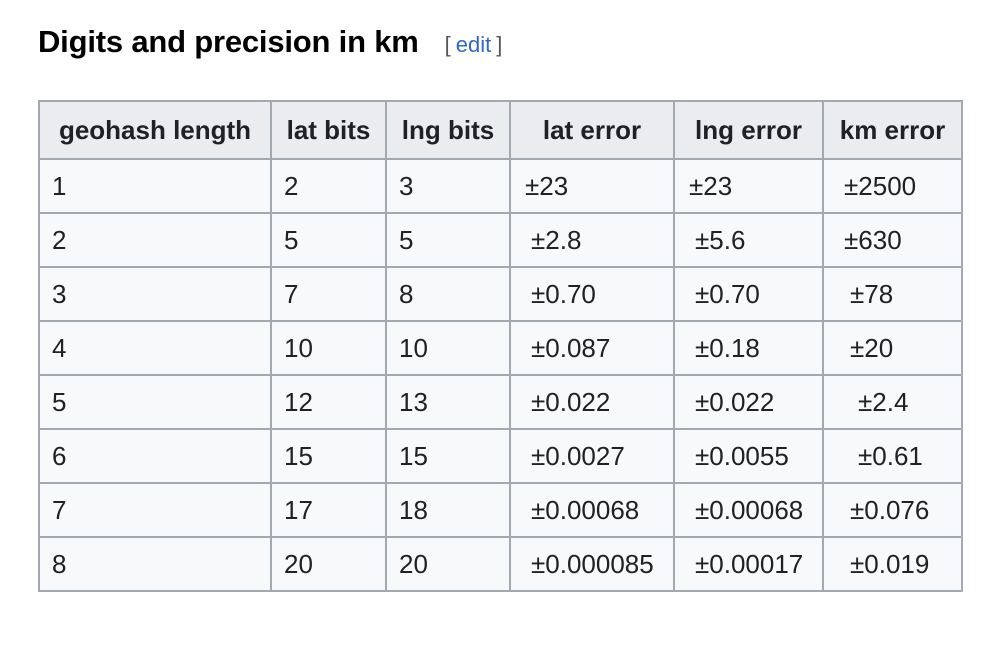 The image size is (998, 664). I want to click on edit-section: [edit], so click(474, 45).